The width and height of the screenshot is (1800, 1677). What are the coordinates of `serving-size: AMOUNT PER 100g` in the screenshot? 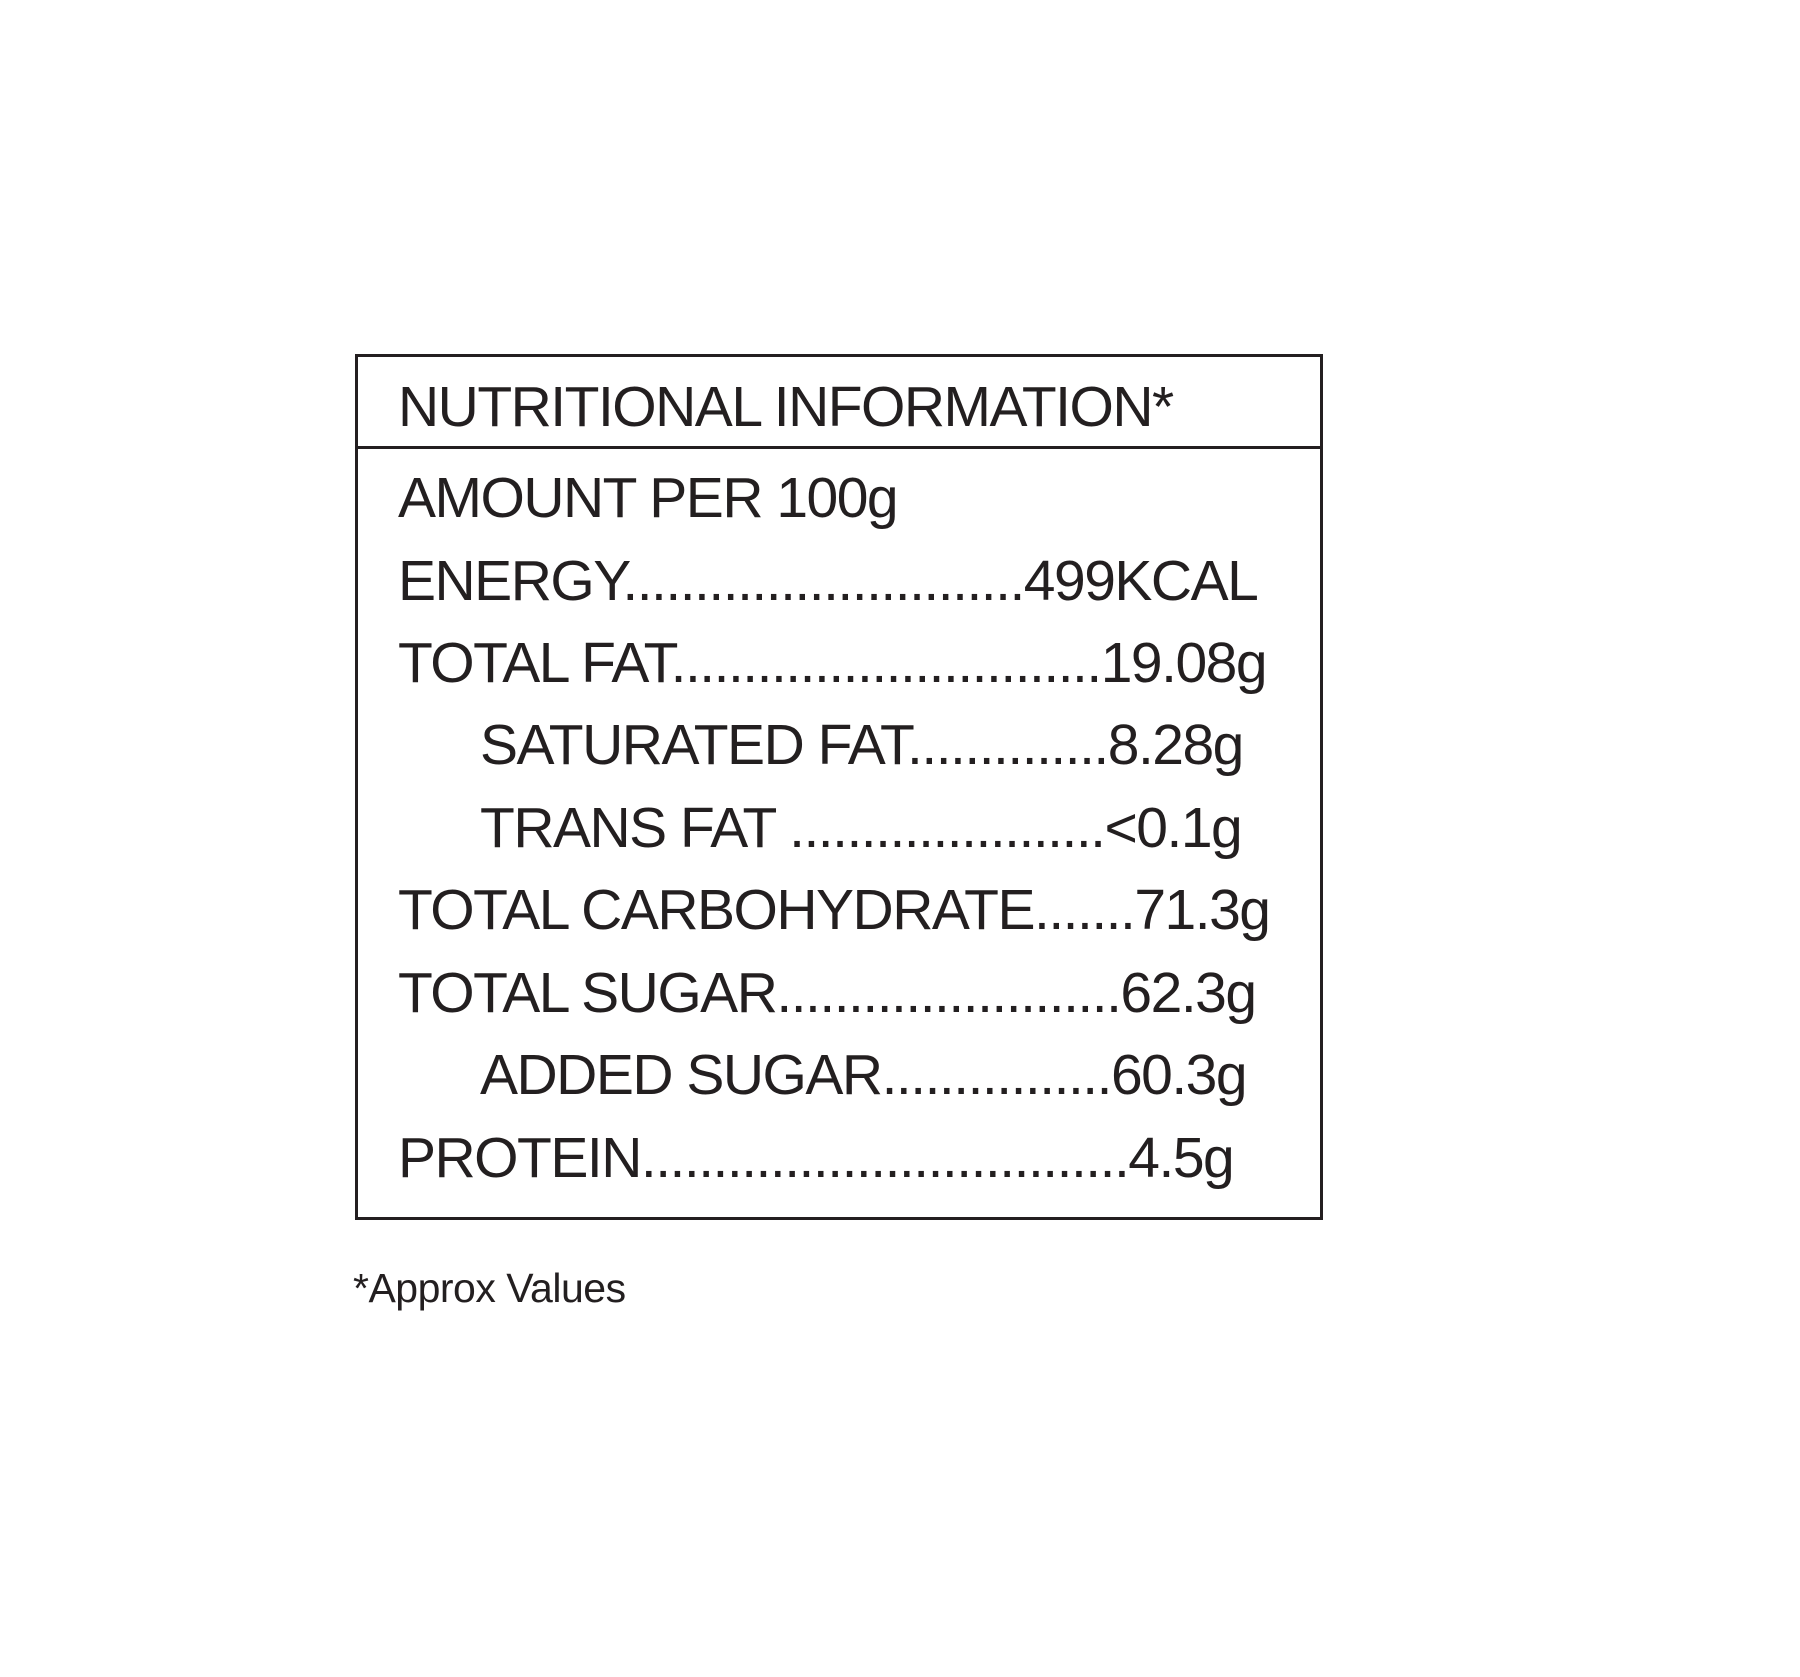 It's located at (648, 498).